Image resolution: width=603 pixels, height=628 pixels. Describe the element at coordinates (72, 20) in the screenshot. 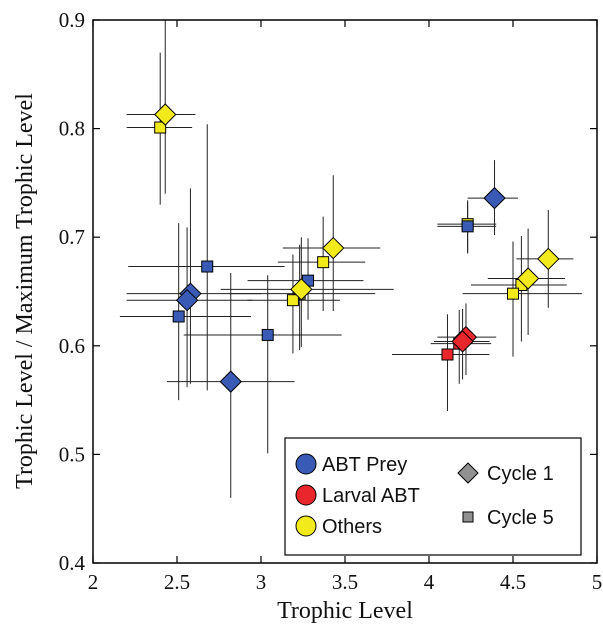

I see `y-tick-label: 0.9` at that location.